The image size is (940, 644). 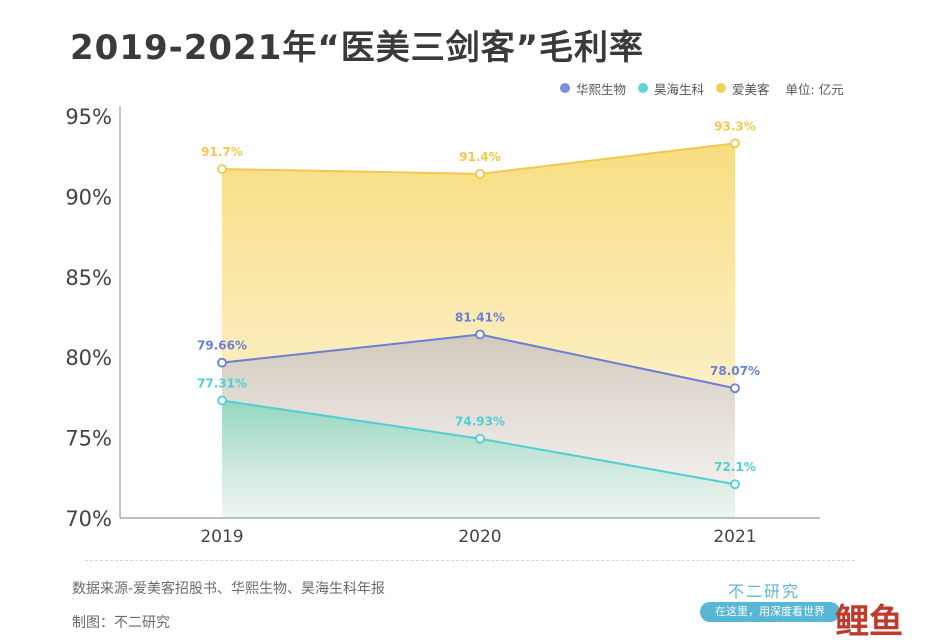 What do you see at coordinates (565, 88) in the screenshot?
I see `legend-dot-huaxi` at bounding box center [565, 88].